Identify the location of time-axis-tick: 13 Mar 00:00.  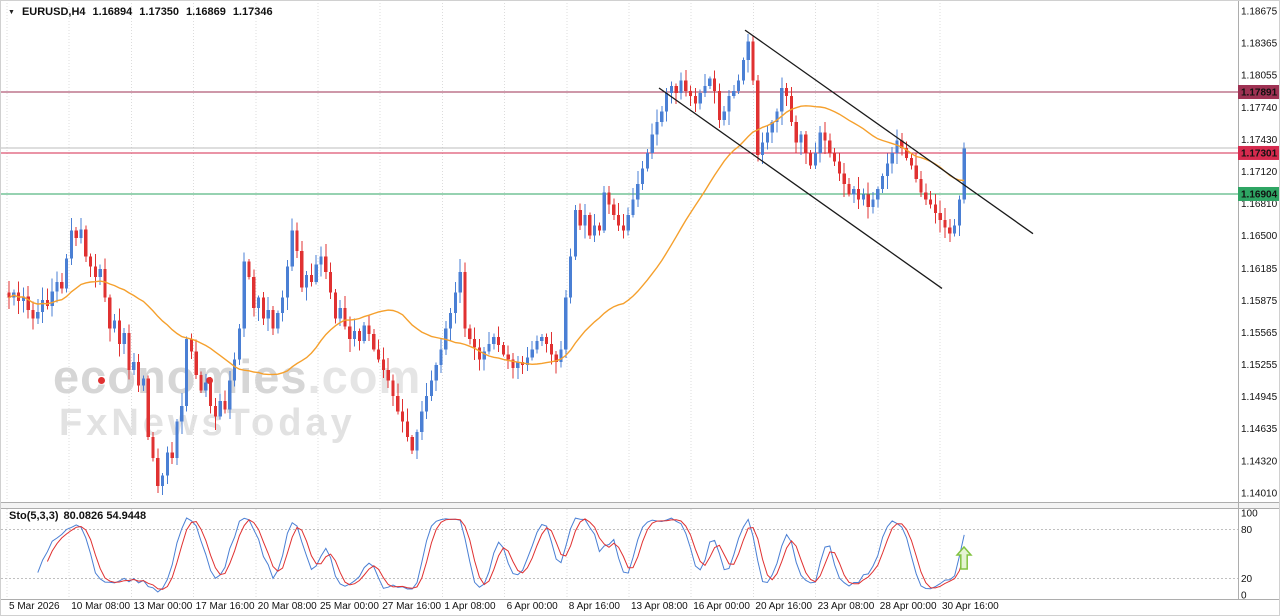
(162, 606).